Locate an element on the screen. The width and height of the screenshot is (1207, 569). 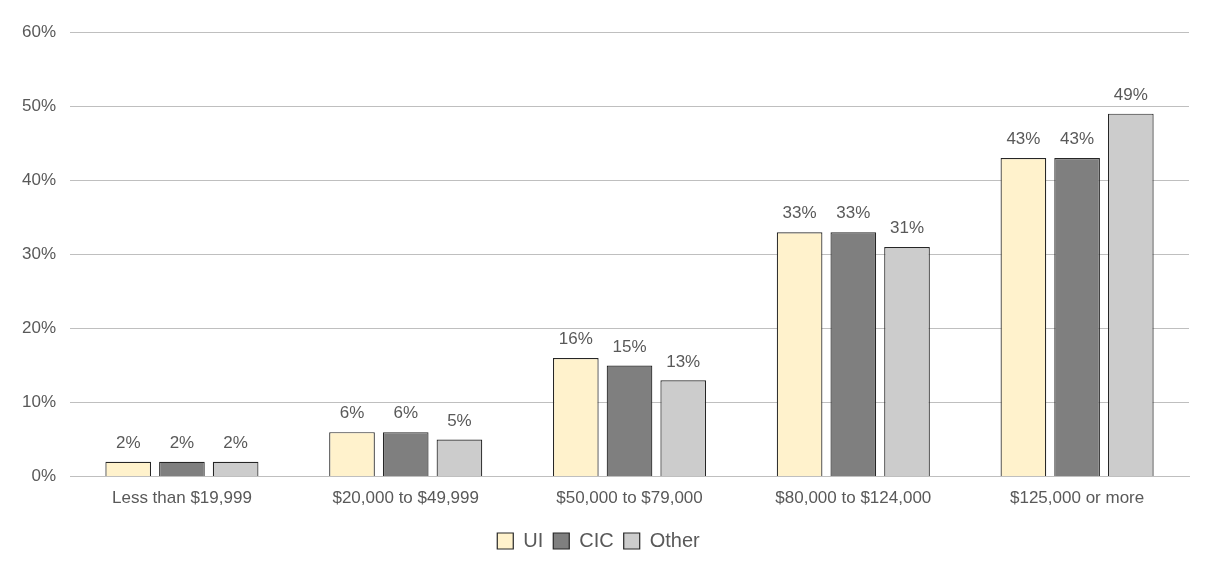
y-tick-label: 20% is located at coordinates (39, 328).